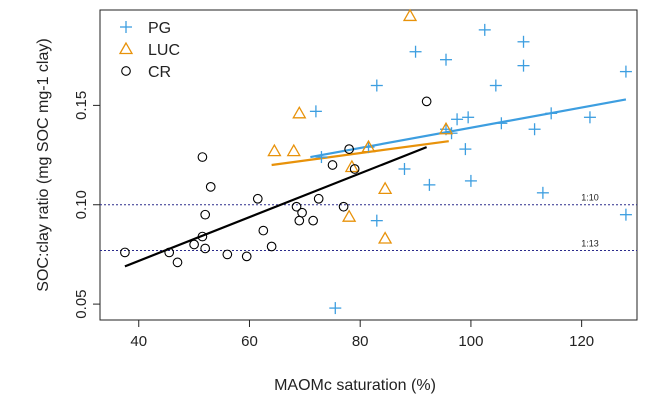  What do you see at coordinates (138, 341) in the screenshot?
I see `x-tick-label: 40` at bounding box center [138, 341].